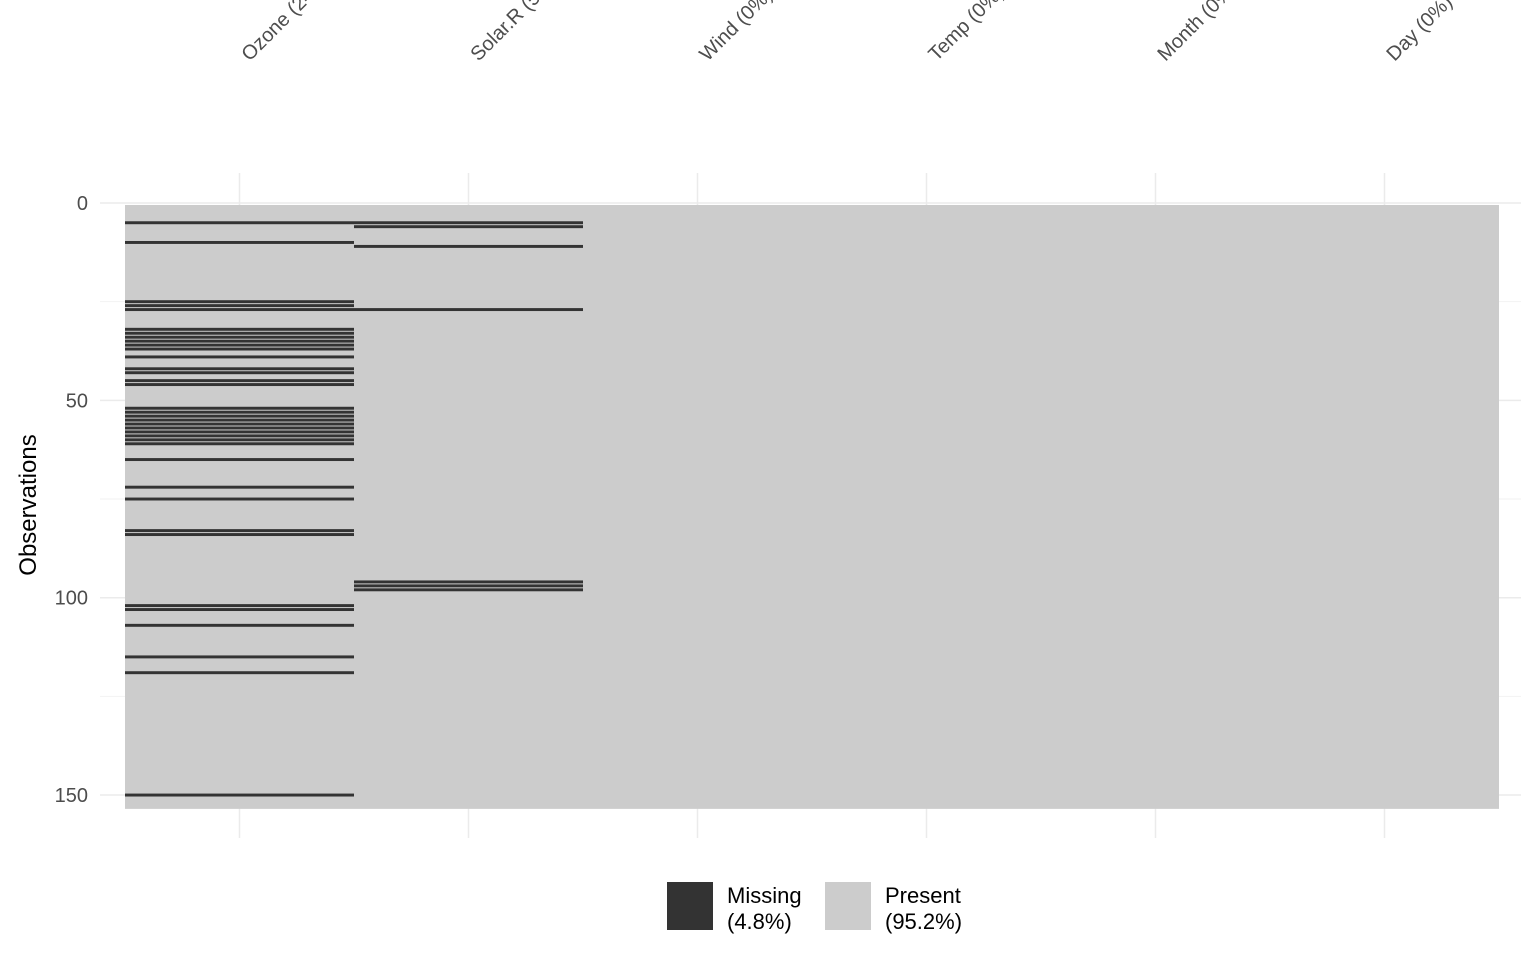 Image resolution: width=1536 pixels, height=960 pixels. What do you see at coordinates (82, 204) in the screenshot?
I see `y-tick-label: 0` at bounding box center [82, 204].